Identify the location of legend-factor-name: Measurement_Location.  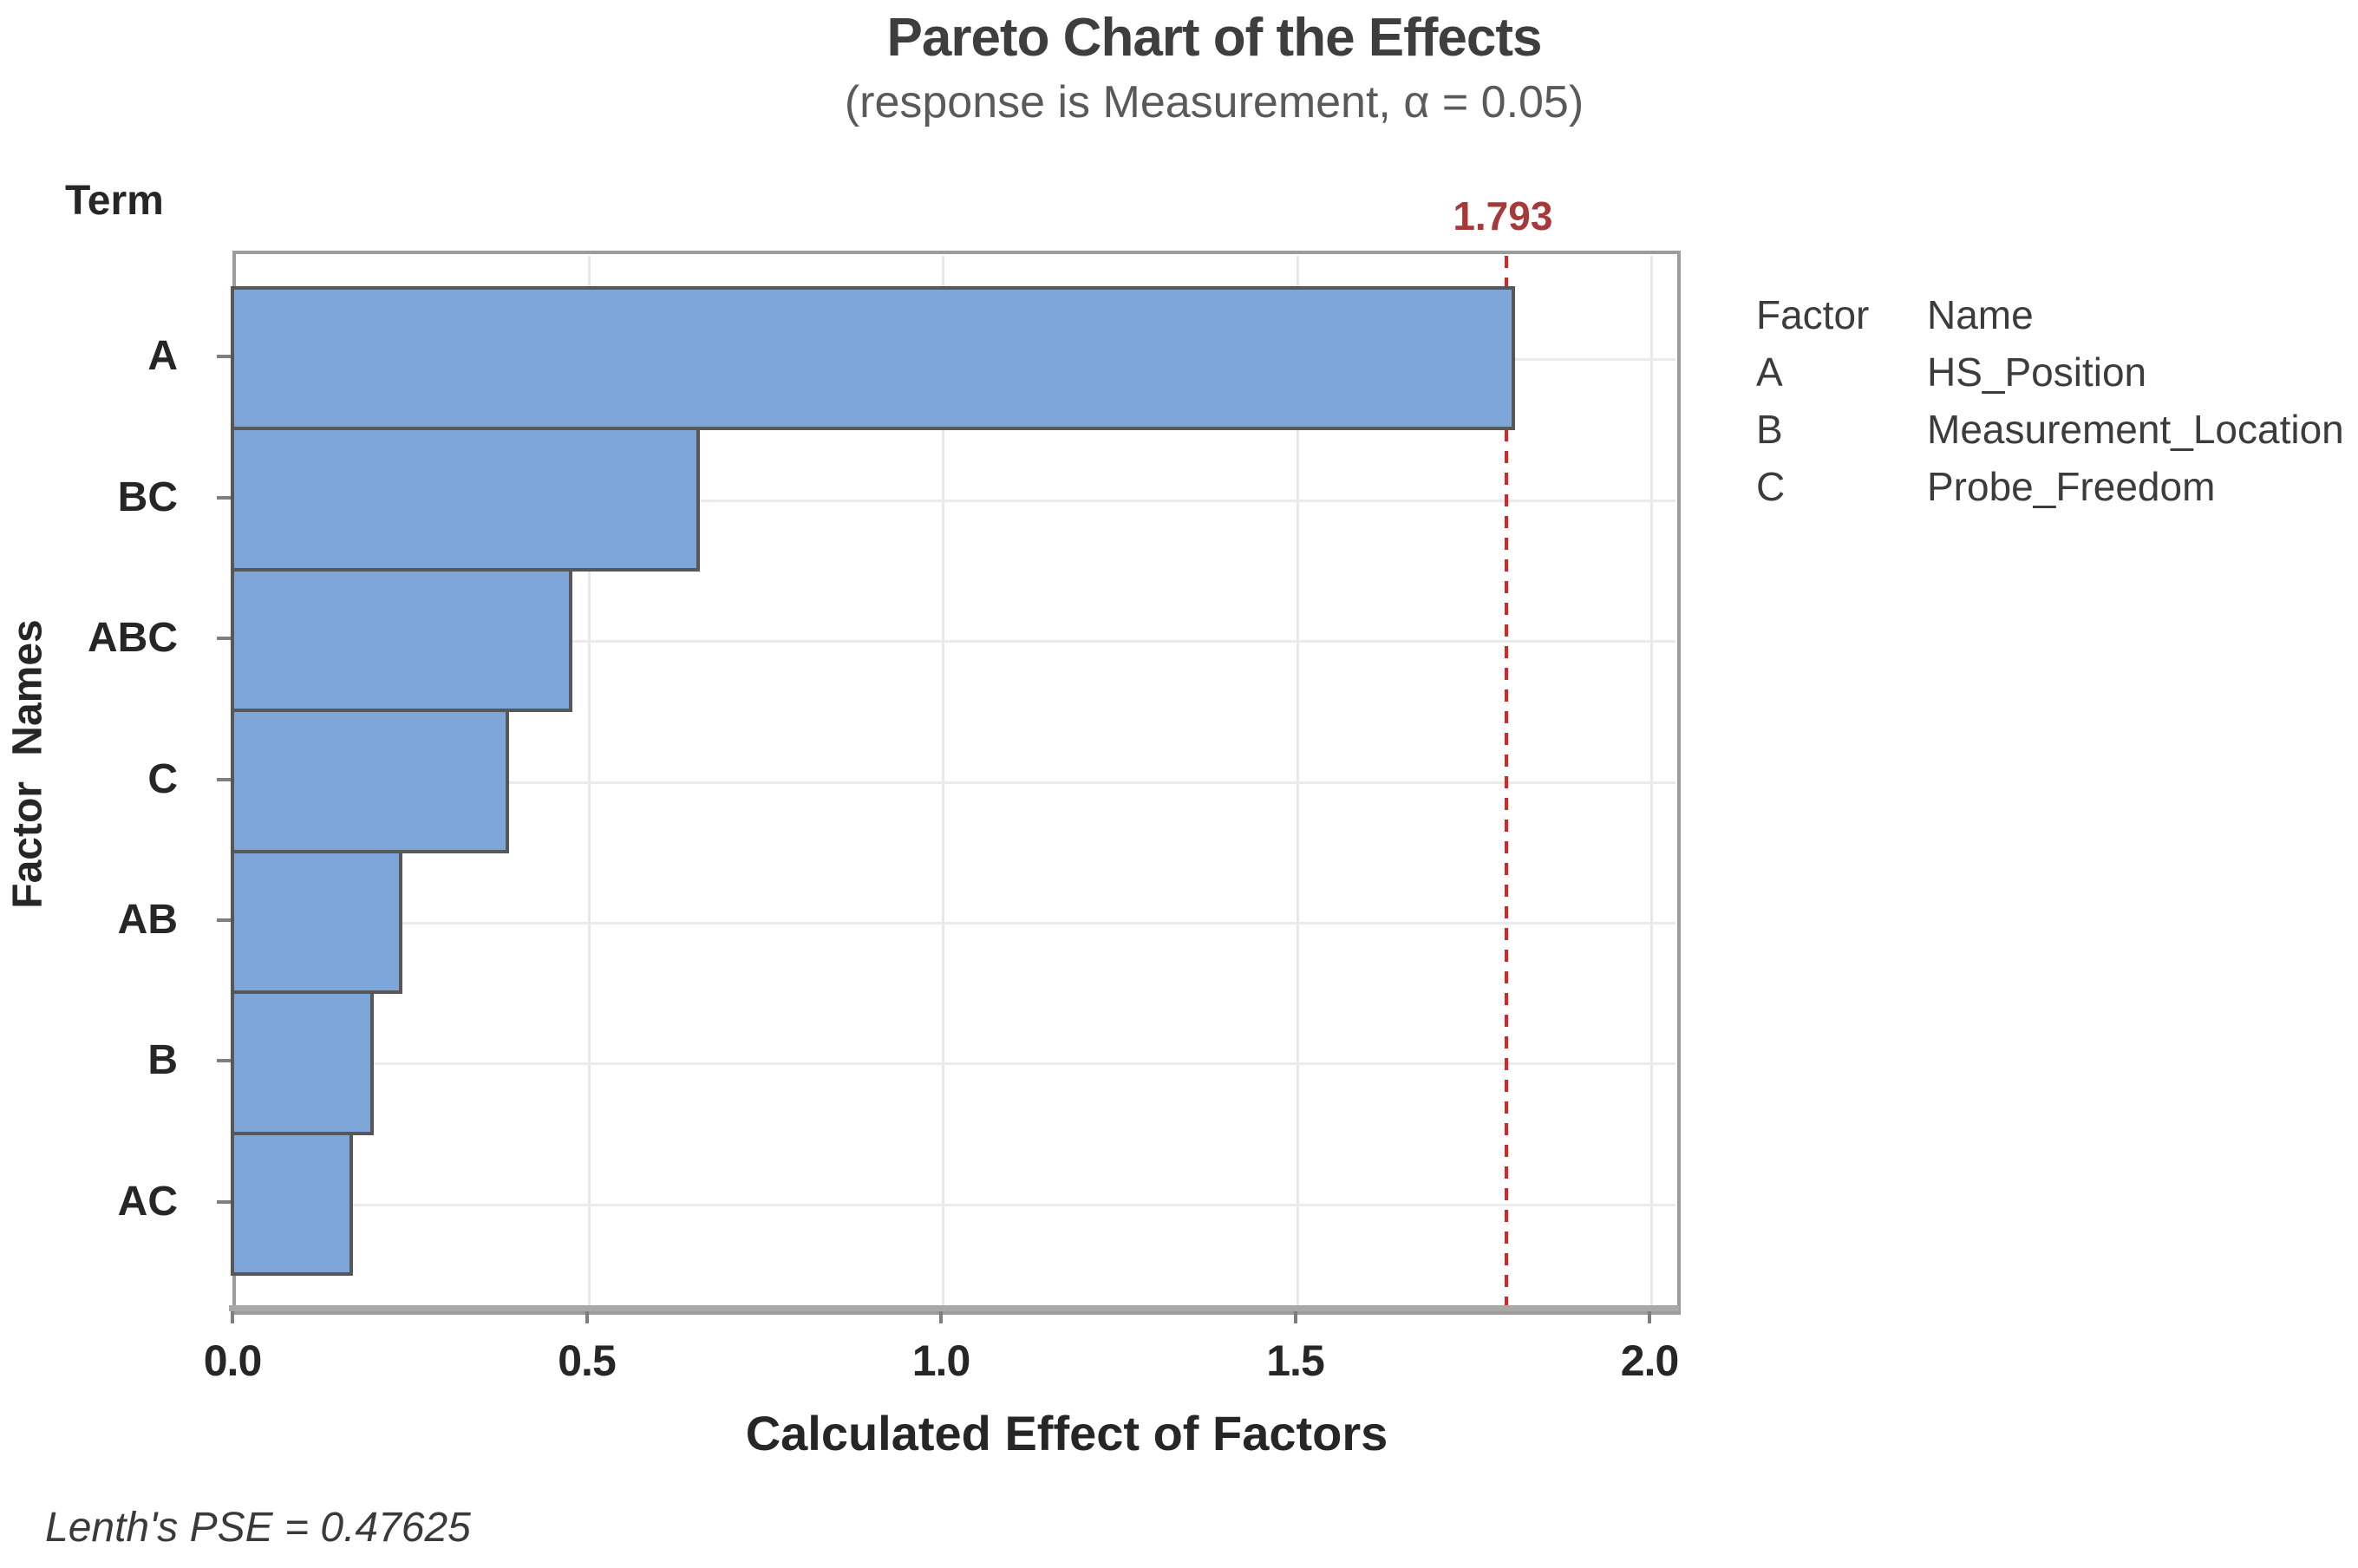
(2135, 429).